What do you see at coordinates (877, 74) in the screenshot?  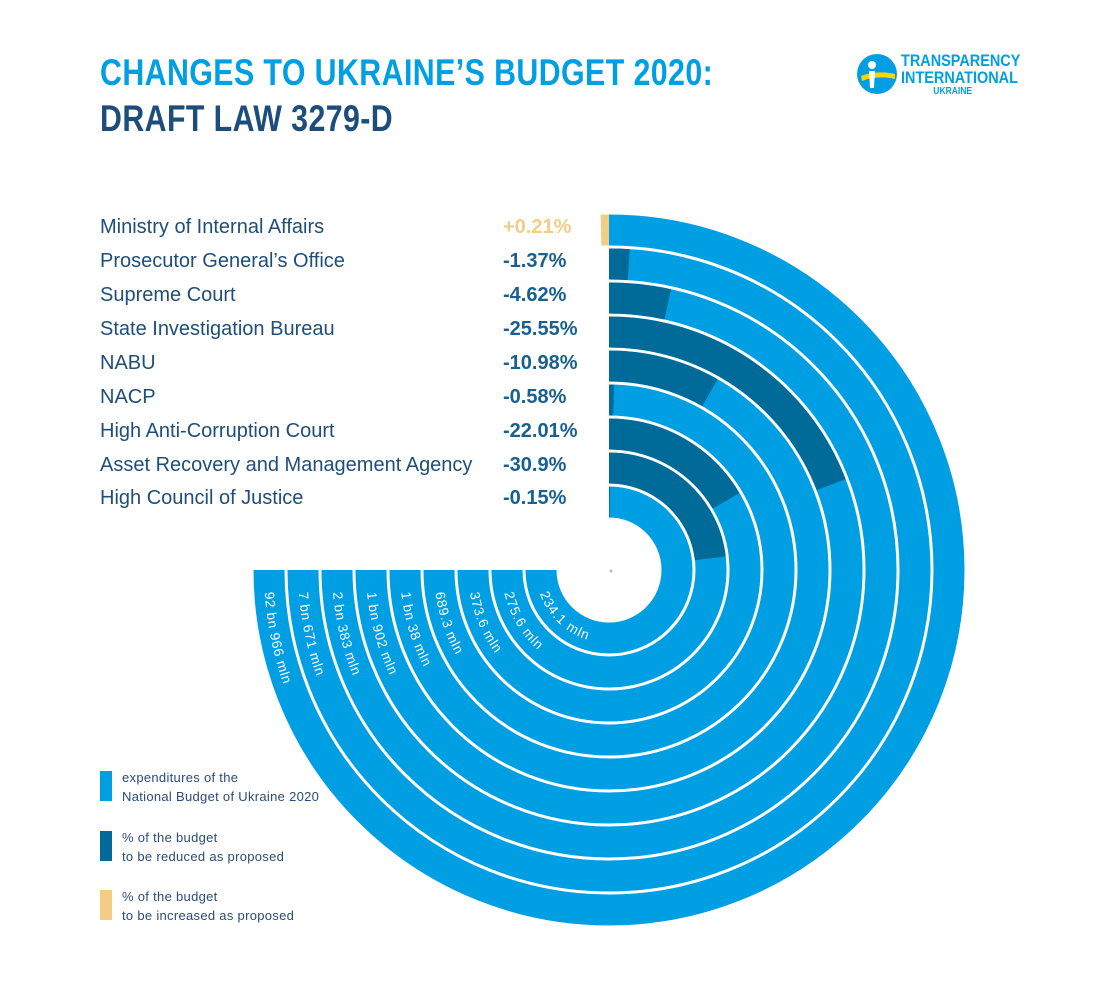 I see `globe-logo-icon` at bounding box center [877, 74].